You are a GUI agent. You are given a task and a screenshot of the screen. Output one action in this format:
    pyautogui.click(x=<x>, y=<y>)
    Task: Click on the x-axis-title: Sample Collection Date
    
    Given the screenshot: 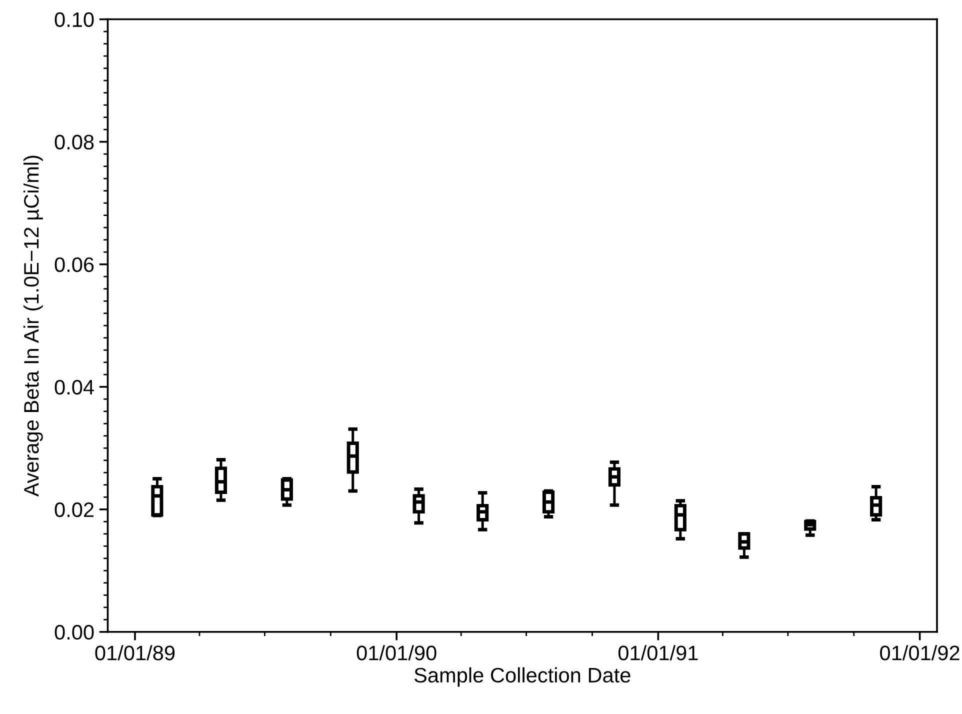 What is the action you would take?
    pyautogui.click(x=522, y=677)
    